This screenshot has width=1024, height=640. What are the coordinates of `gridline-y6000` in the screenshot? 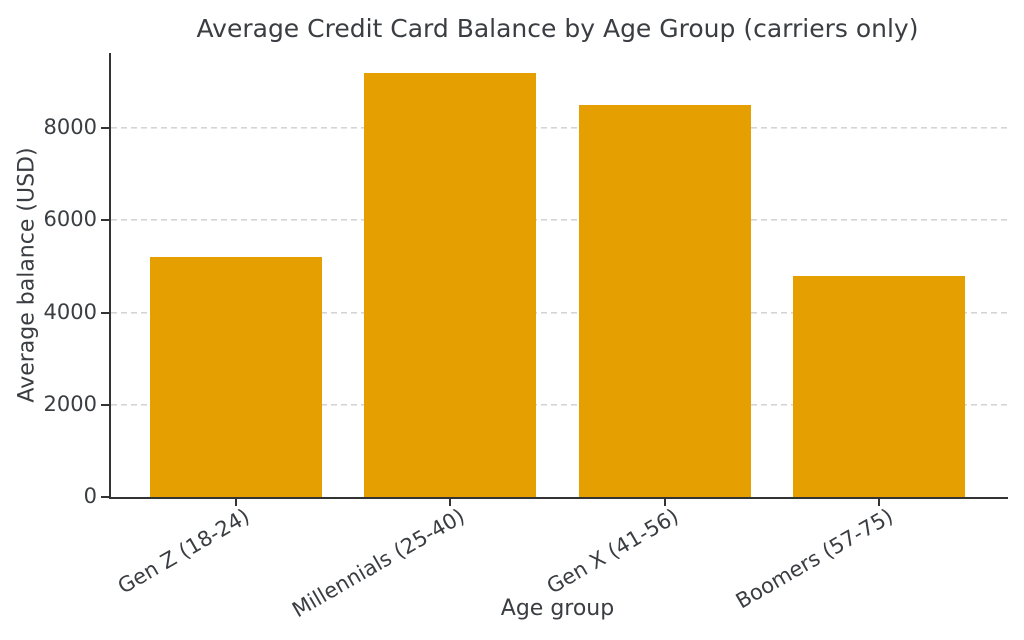 It's located at (559, 220).